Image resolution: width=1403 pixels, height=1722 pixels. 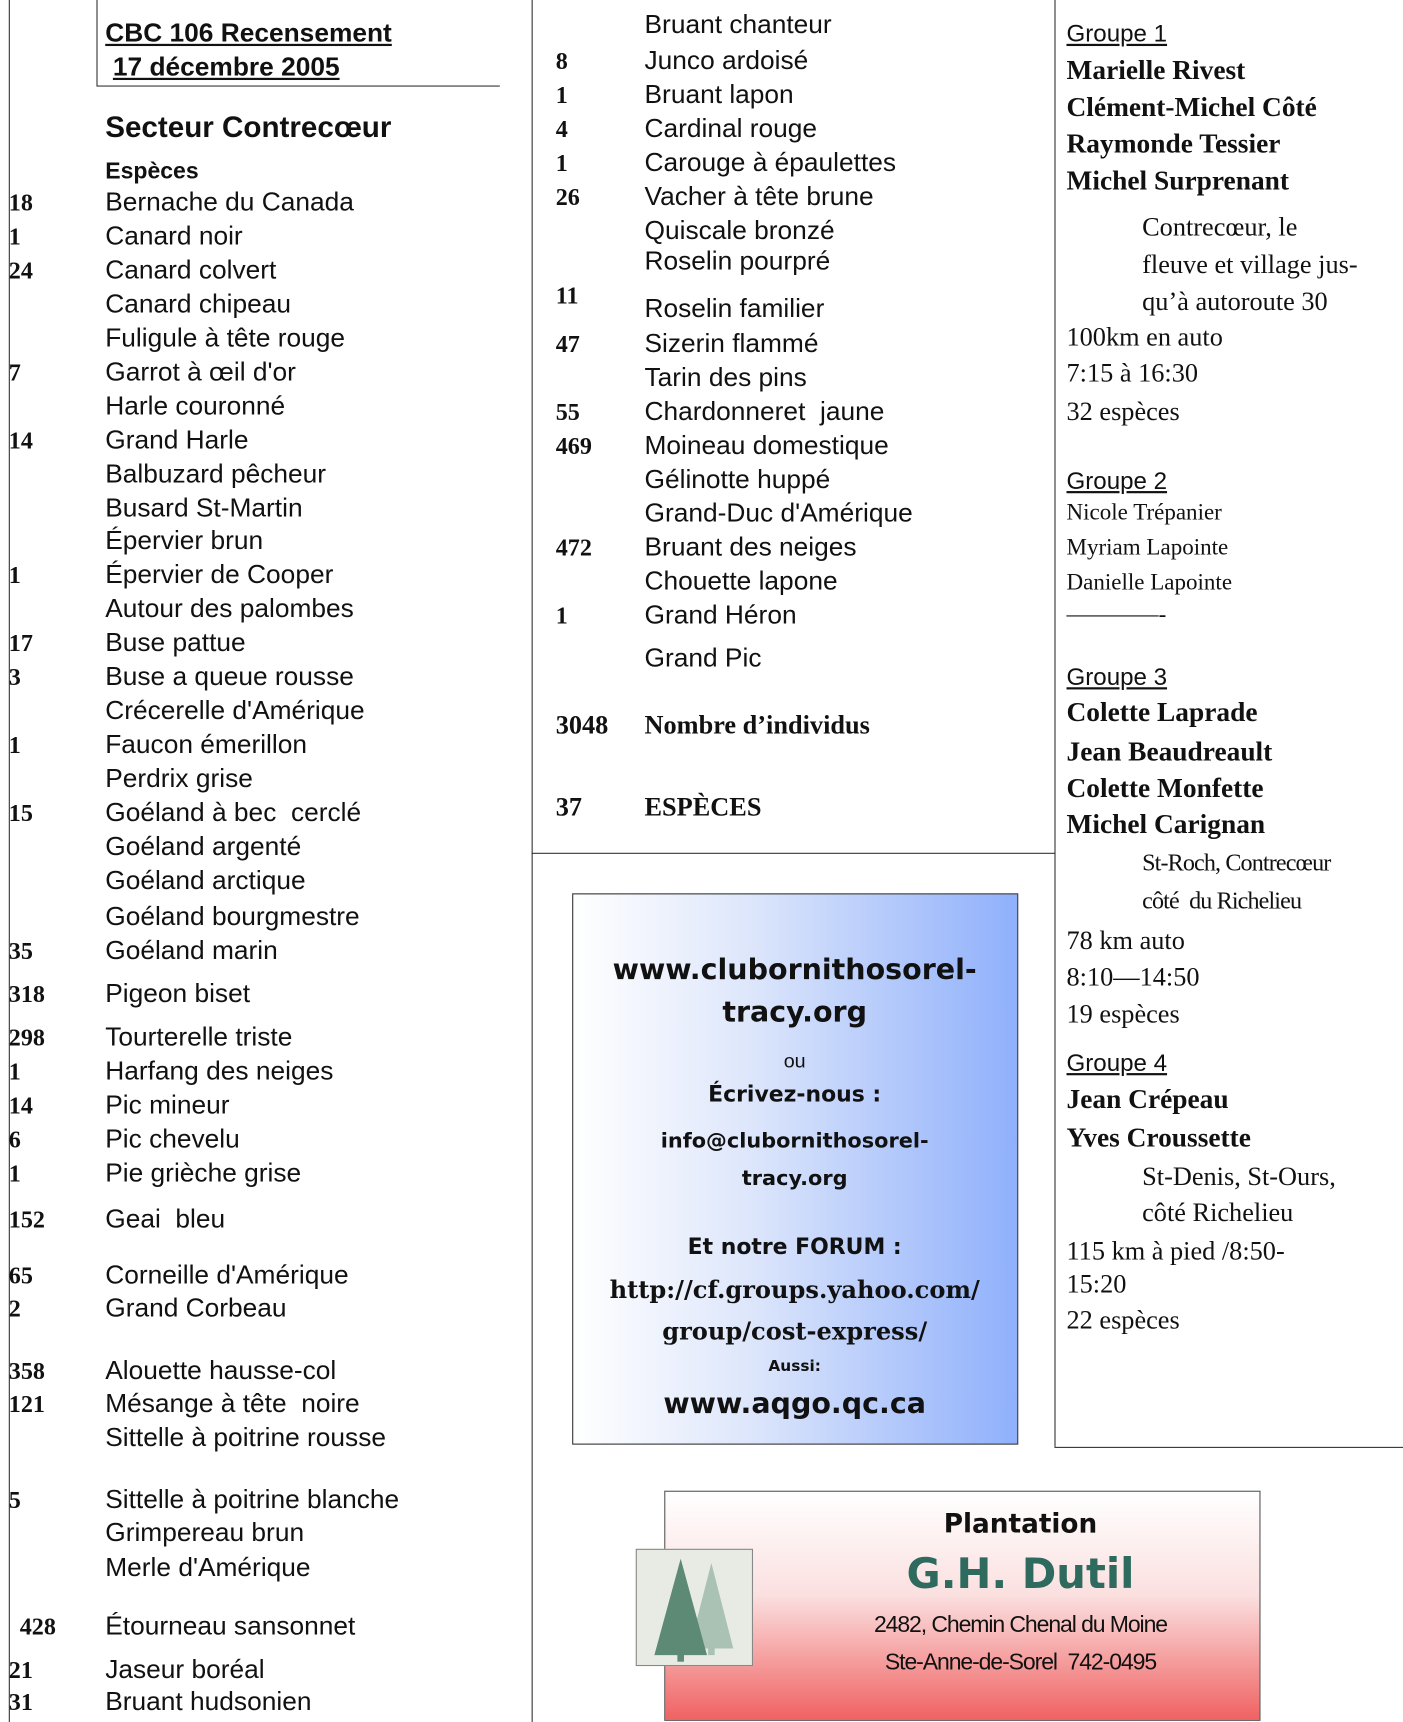 I want to click on species-name: Grand-Duc d'Amérique, so click(x=778, y=513).